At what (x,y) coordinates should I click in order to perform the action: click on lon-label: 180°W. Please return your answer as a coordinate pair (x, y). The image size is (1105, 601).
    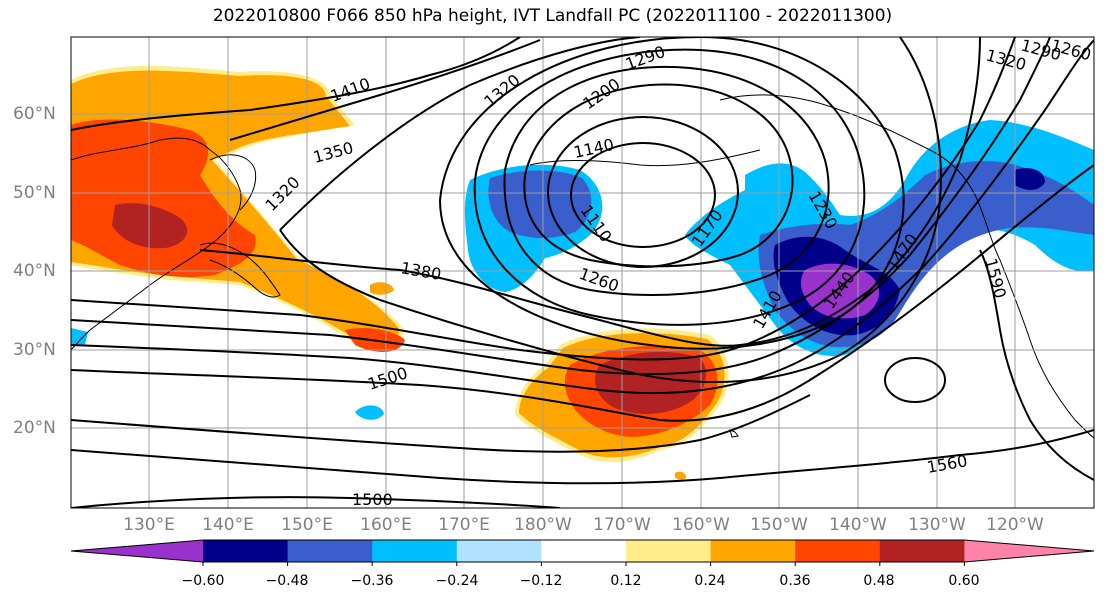
    Looking at the image, I should click on (543, 525).